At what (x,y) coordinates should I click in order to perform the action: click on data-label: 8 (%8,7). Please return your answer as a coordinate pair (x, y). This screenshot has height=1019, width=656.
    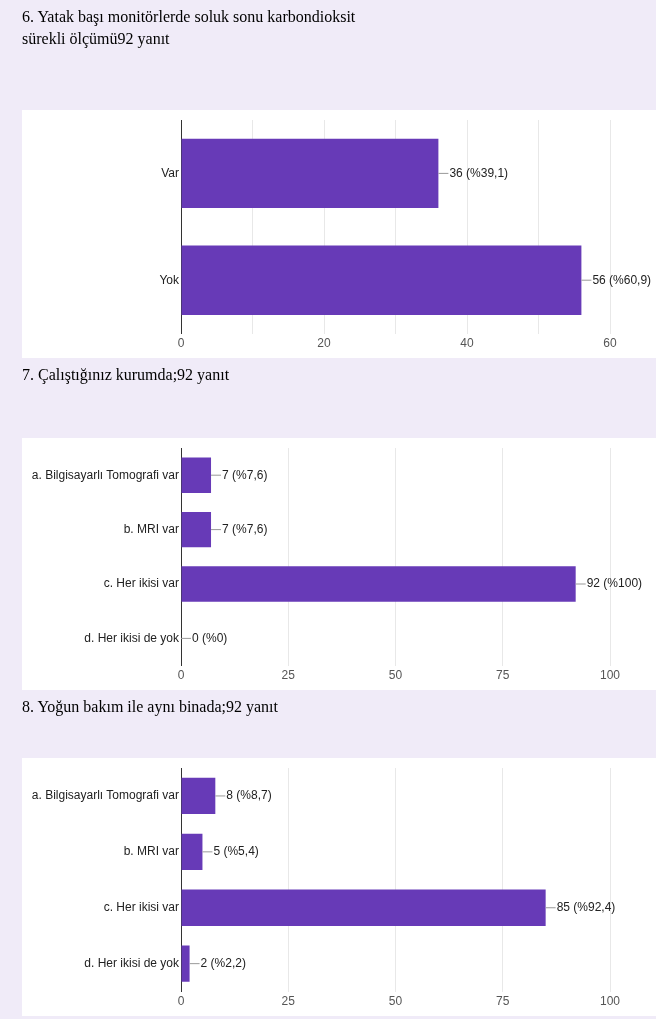
    Looking at the image, I should click on (249, 795).